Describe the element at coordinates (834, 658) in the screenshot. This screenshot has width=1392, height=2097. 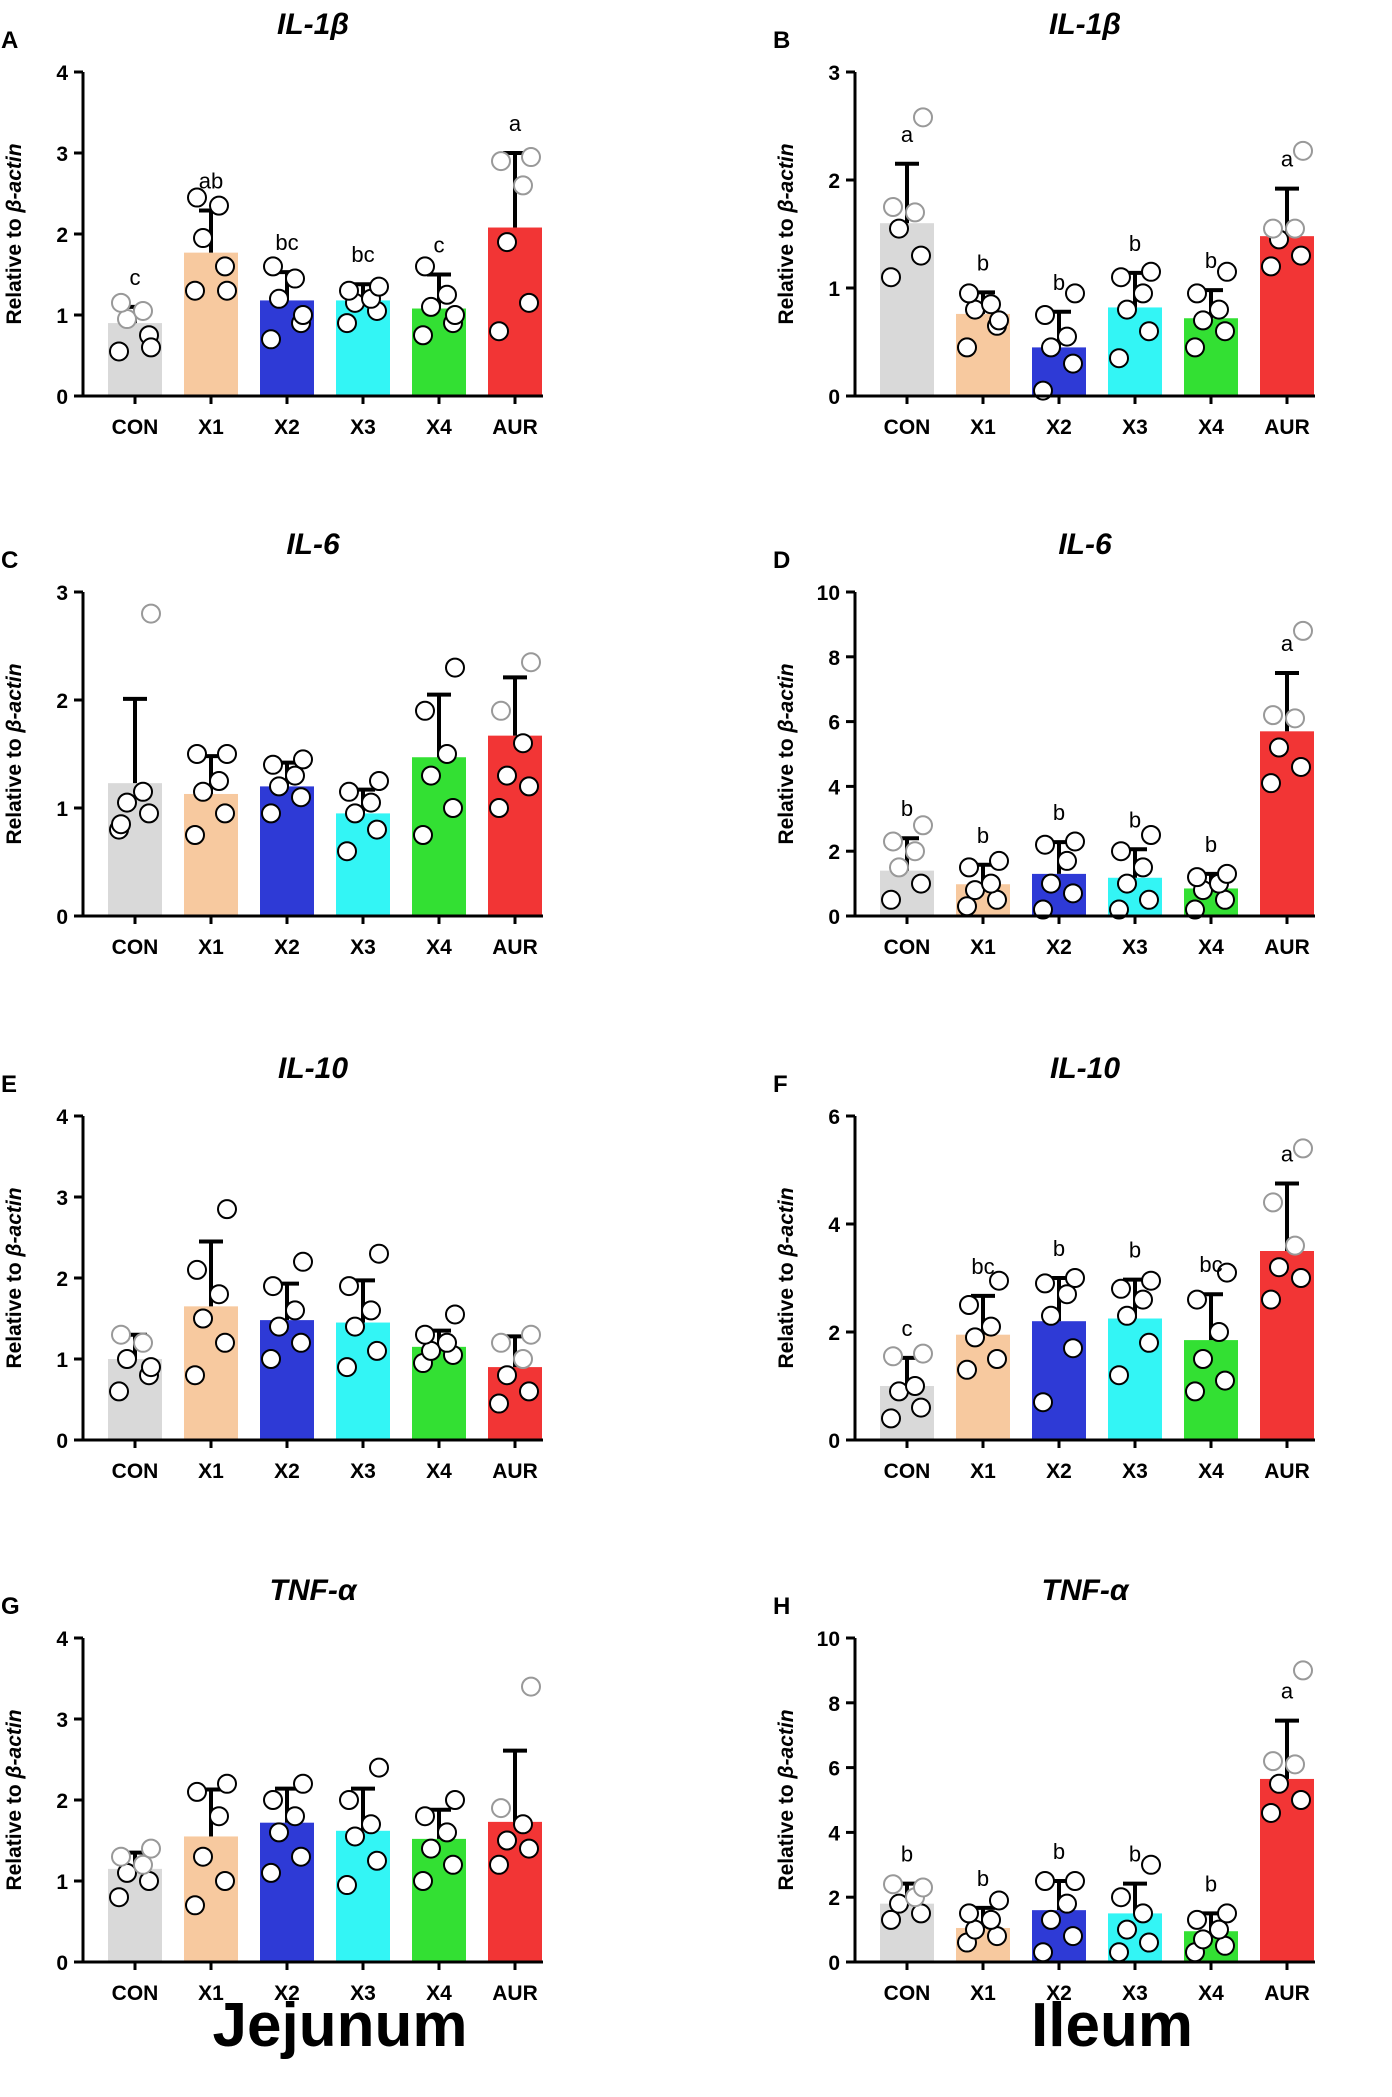
I see `y-tick-label: 8` at that location.